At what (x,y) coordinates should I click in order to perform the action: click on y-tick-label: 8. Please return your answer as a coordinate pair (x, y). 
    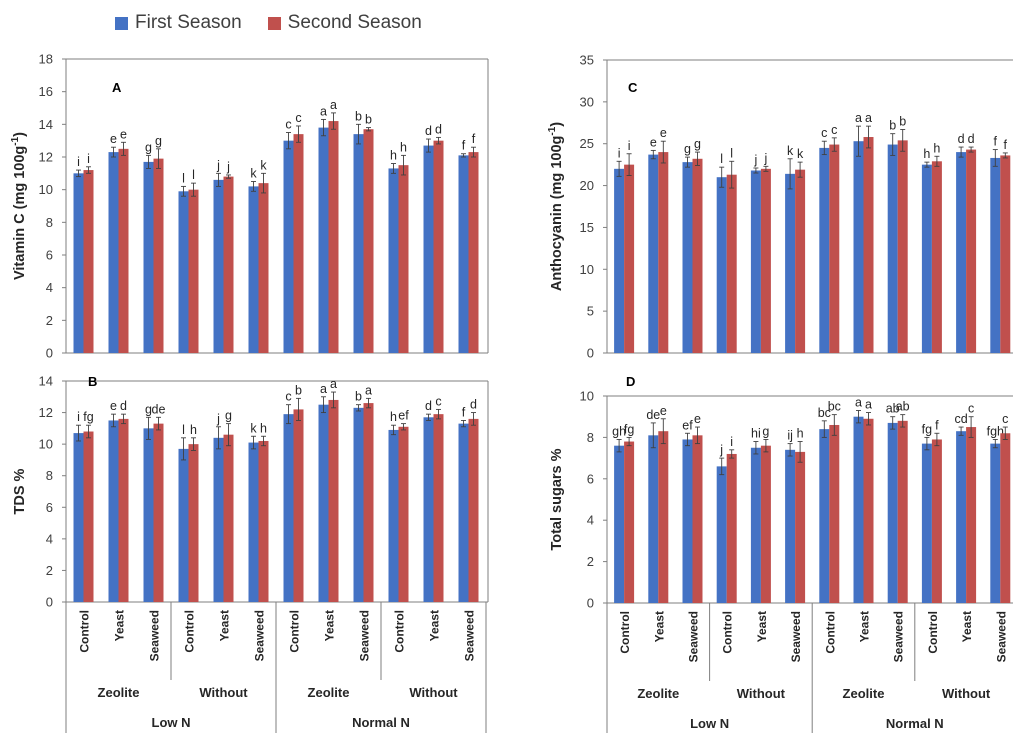
    Looking at the image, I should click on (590, 437).